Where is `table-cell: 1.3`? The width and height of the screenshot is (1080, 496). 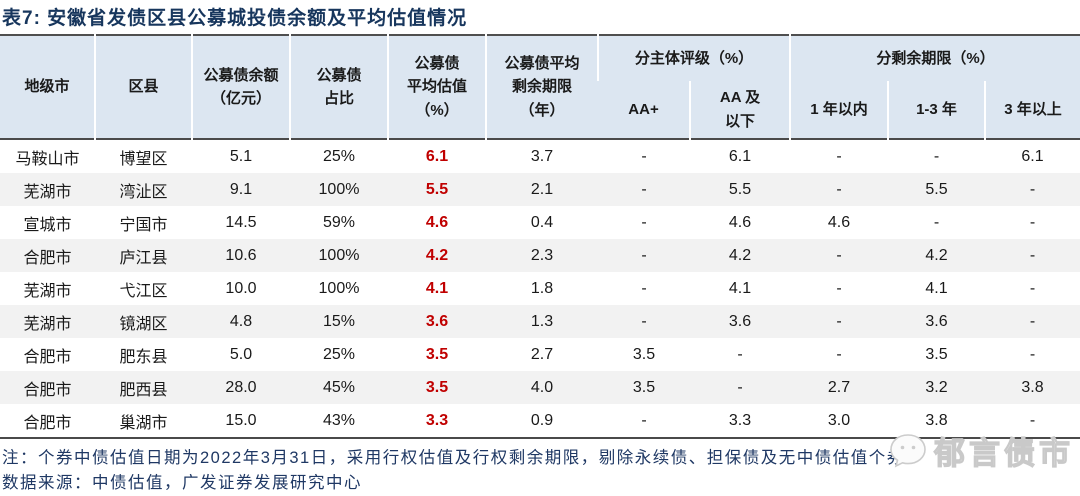 table-cell: 1.3 is located at coordinates (542, 321).